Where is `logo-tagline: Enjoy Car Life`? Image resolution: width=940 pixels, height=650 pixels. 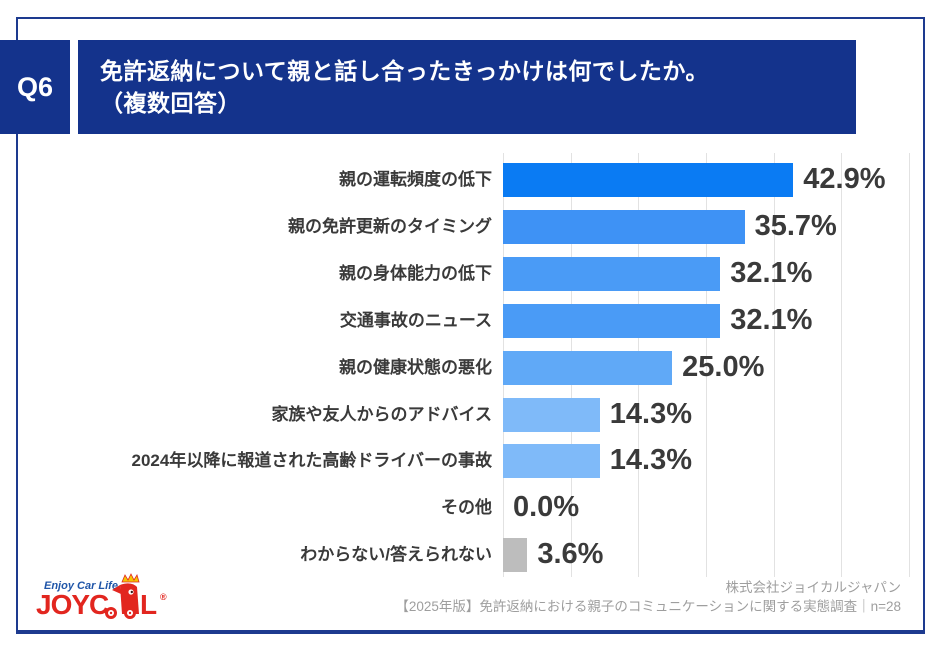 logo-tagline: Enjoy Car Life is located at coordinates (81, 586).